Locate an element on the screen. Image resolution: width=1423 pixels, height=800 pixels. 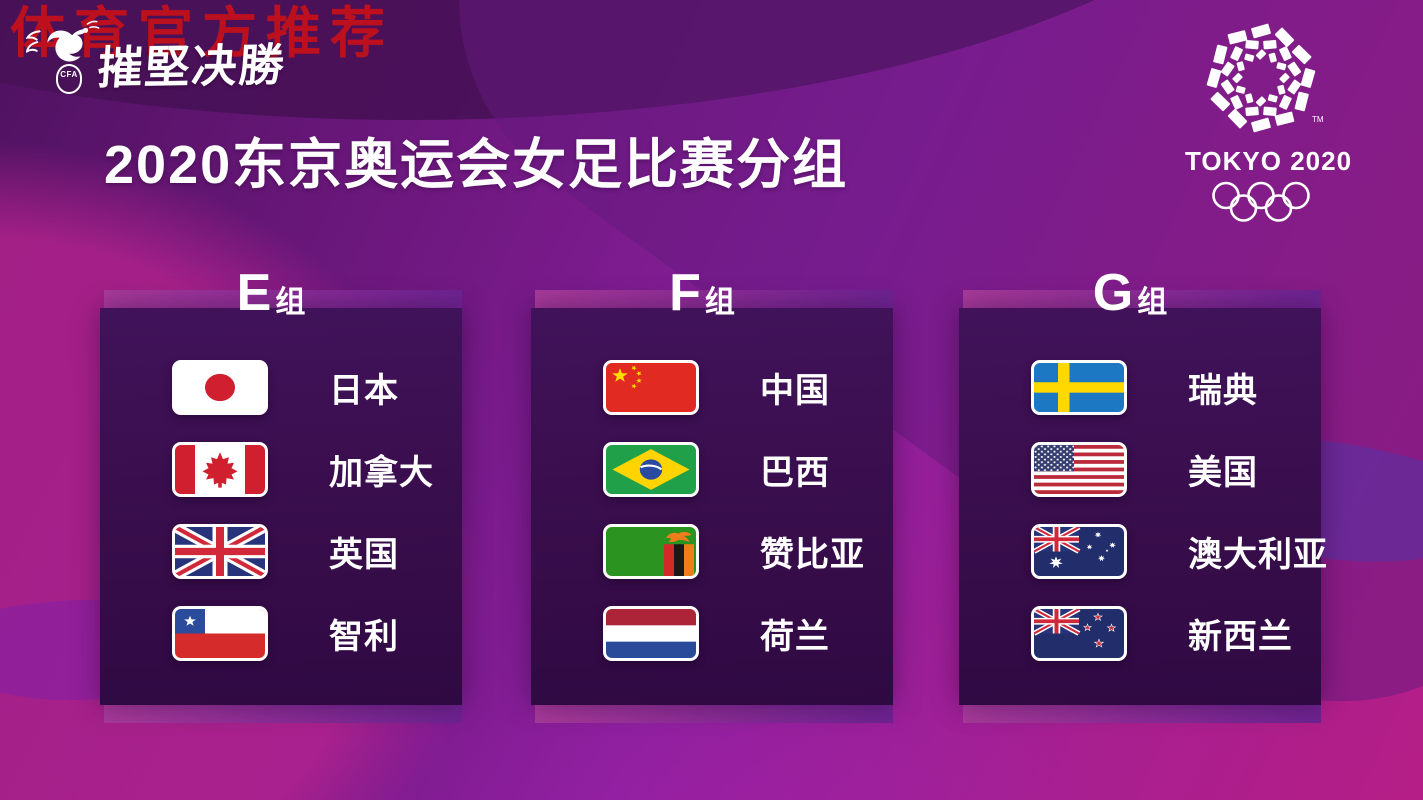
team-row: 加拿大 is located at coordinates (317, 469).